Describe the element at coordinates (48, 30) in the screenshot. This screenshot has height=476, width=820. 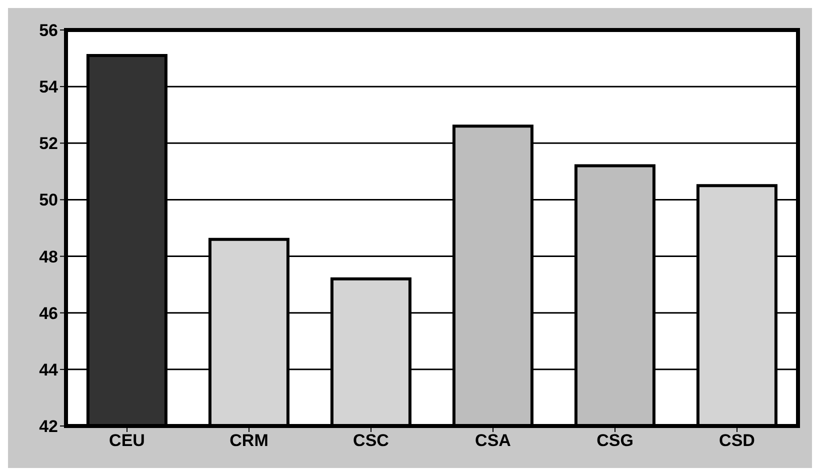
I see `y-tick-label: 56` at that location.